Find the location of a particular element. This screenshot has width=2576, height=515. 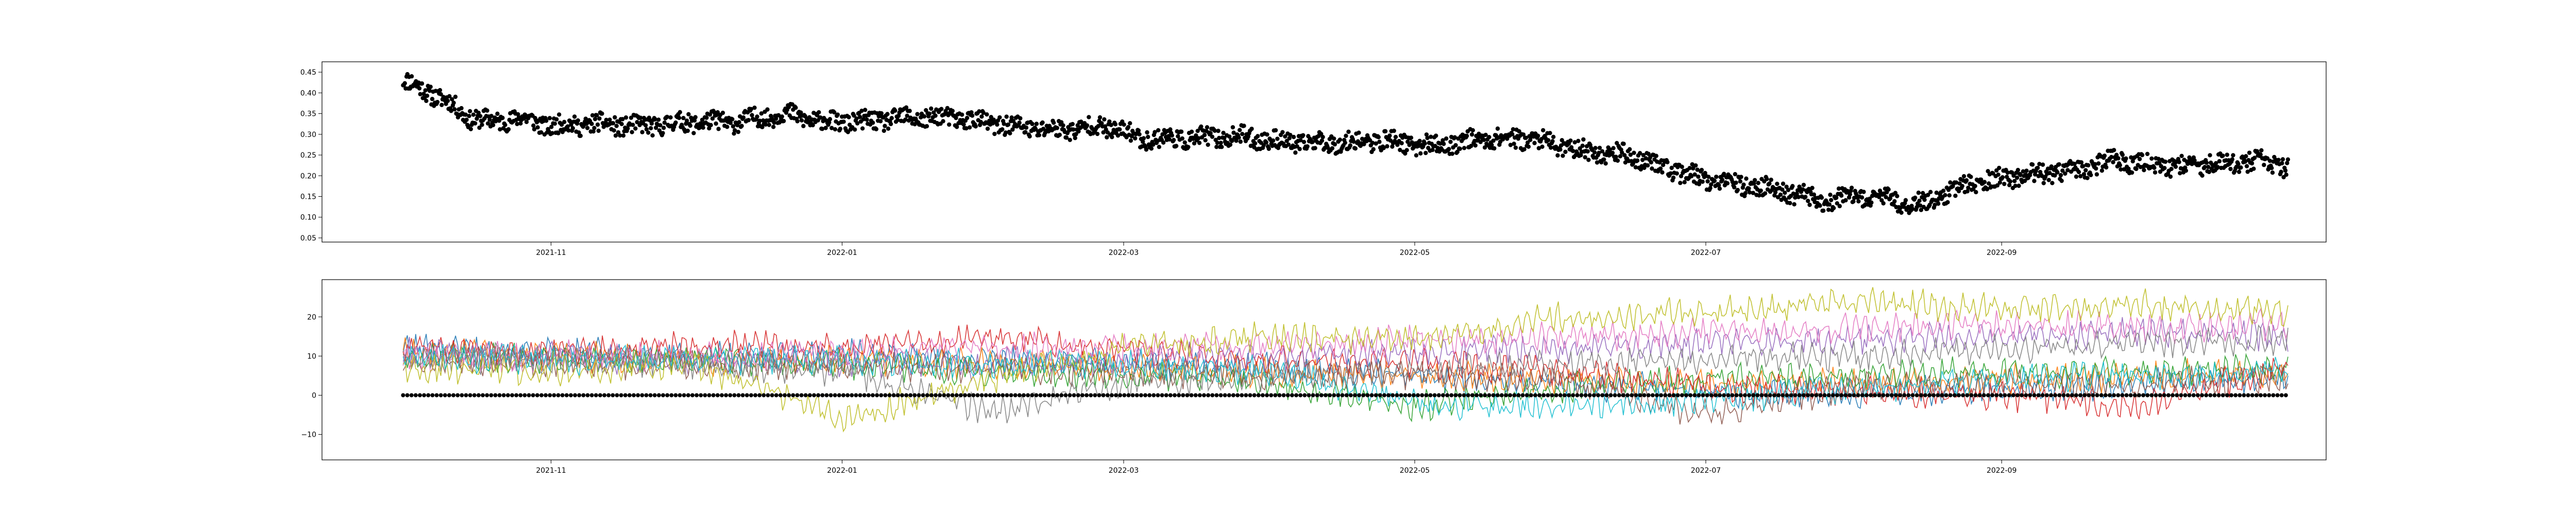

x-tick-label: 2022-01 is located at coordinates (842, 253).